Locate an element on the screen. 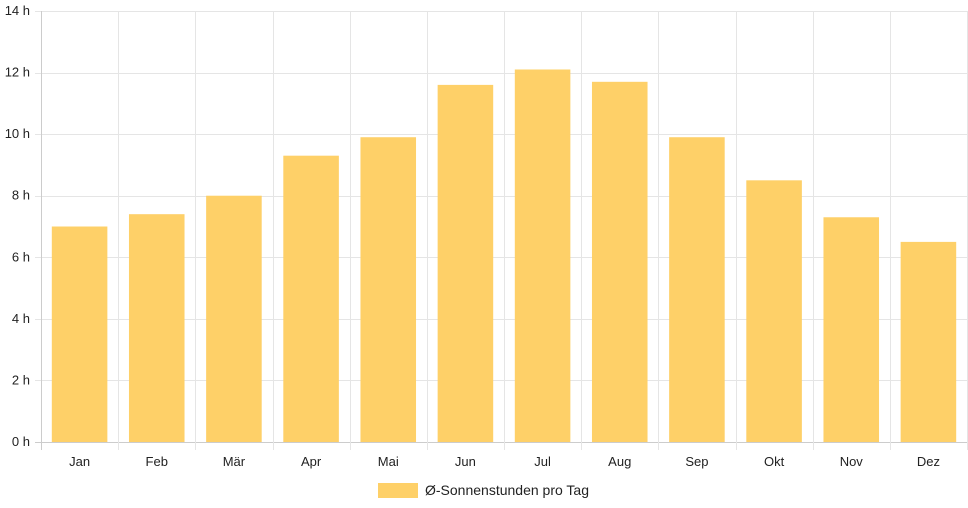 This screenshot has width=968, height=508. bar-dez is located at coordinates (928, 341).